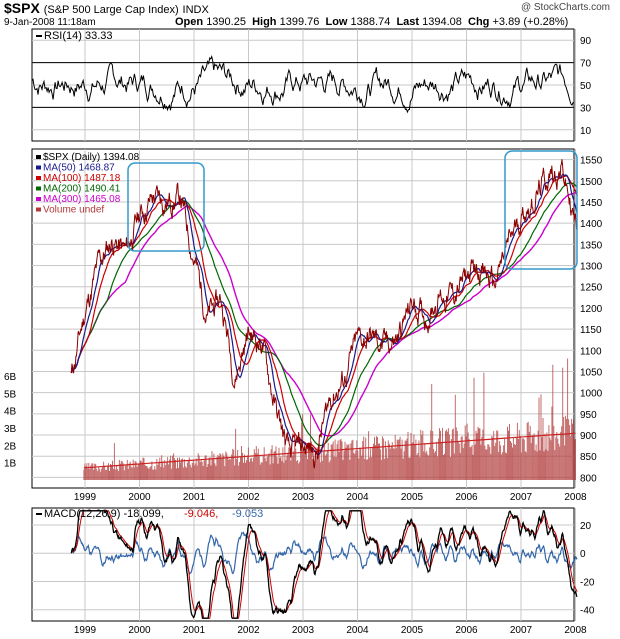 This screenshot has height=639, width=620. What do you see at coordinates (591, 351) in the screenshot?
I see `price-tick-label: 1100` at bounding box center [591, 351].